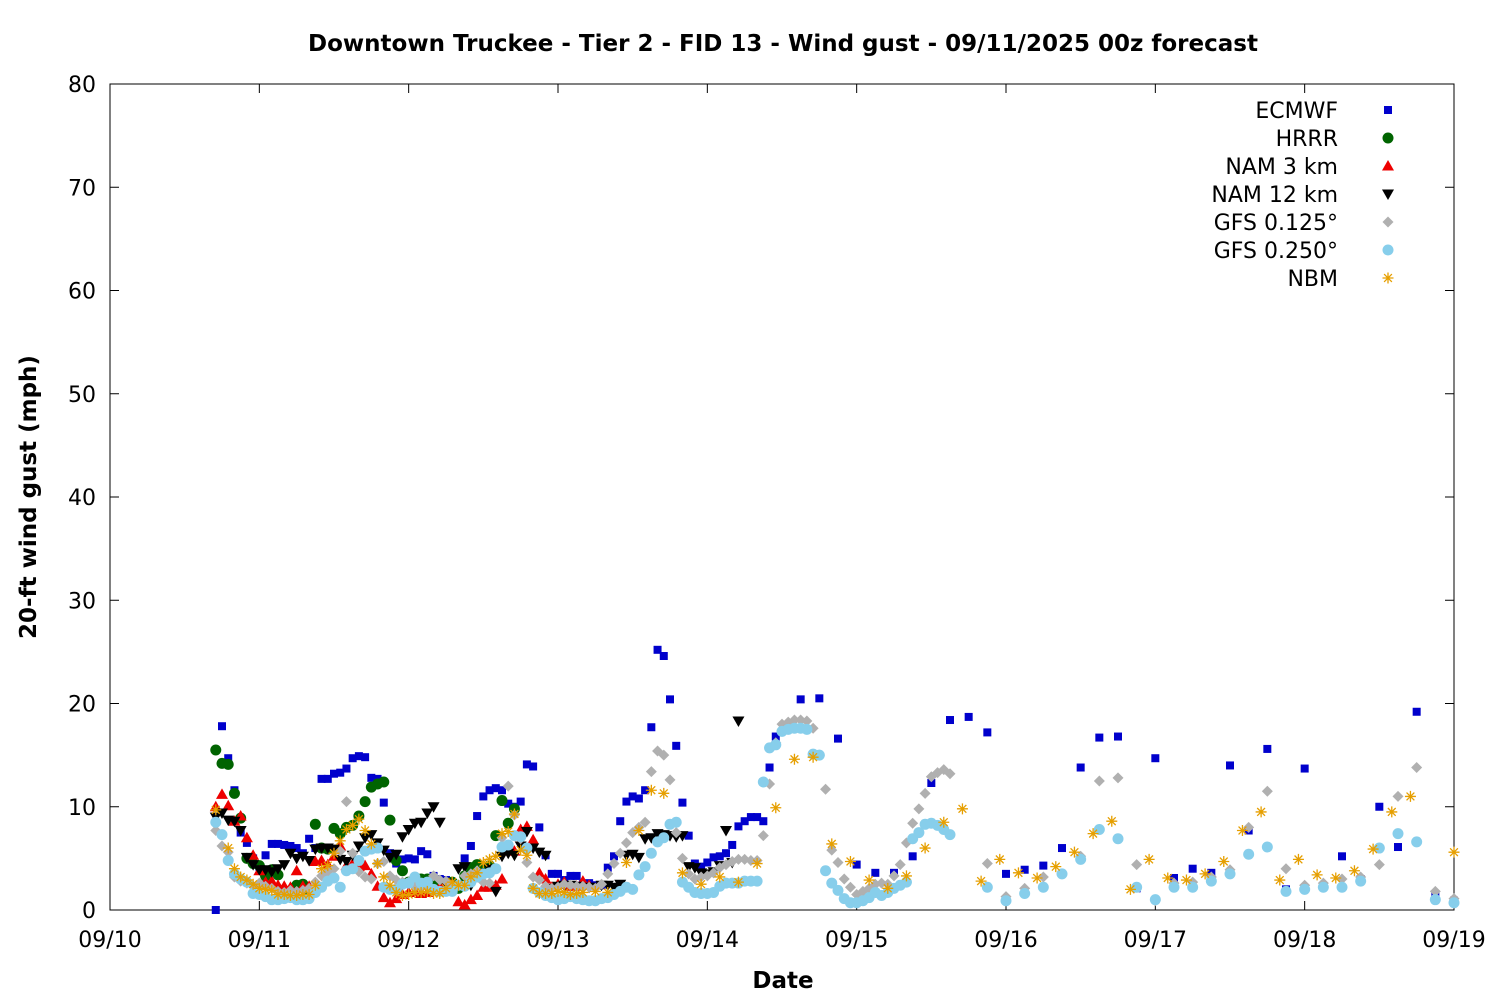 Image resolution: width=1500 pixels, height=1000 pixels. What do you see at coordinates (782, 981) in the screenshot?
I see `x-axis-label: Date` at bounding box center [782, 981].